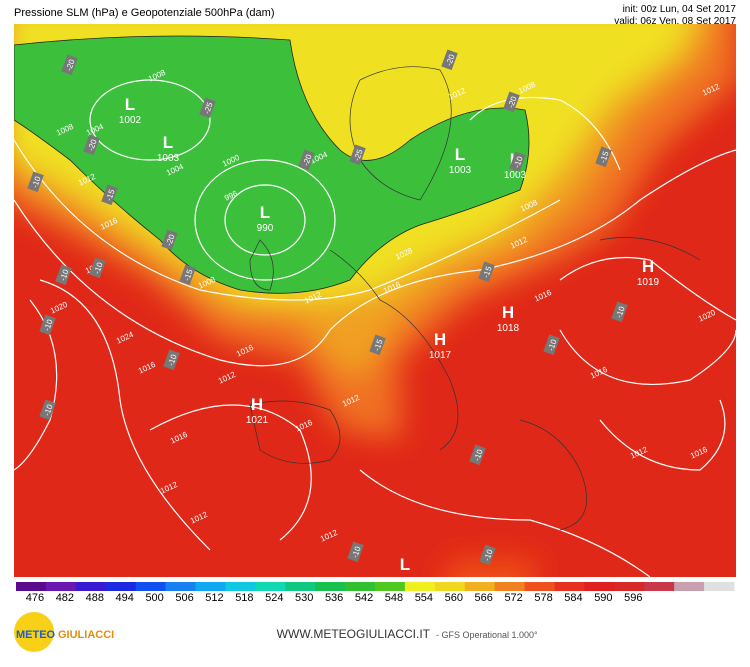 The image size is (750, 667). I want to click on scale-label: 542, so click(364, 598).